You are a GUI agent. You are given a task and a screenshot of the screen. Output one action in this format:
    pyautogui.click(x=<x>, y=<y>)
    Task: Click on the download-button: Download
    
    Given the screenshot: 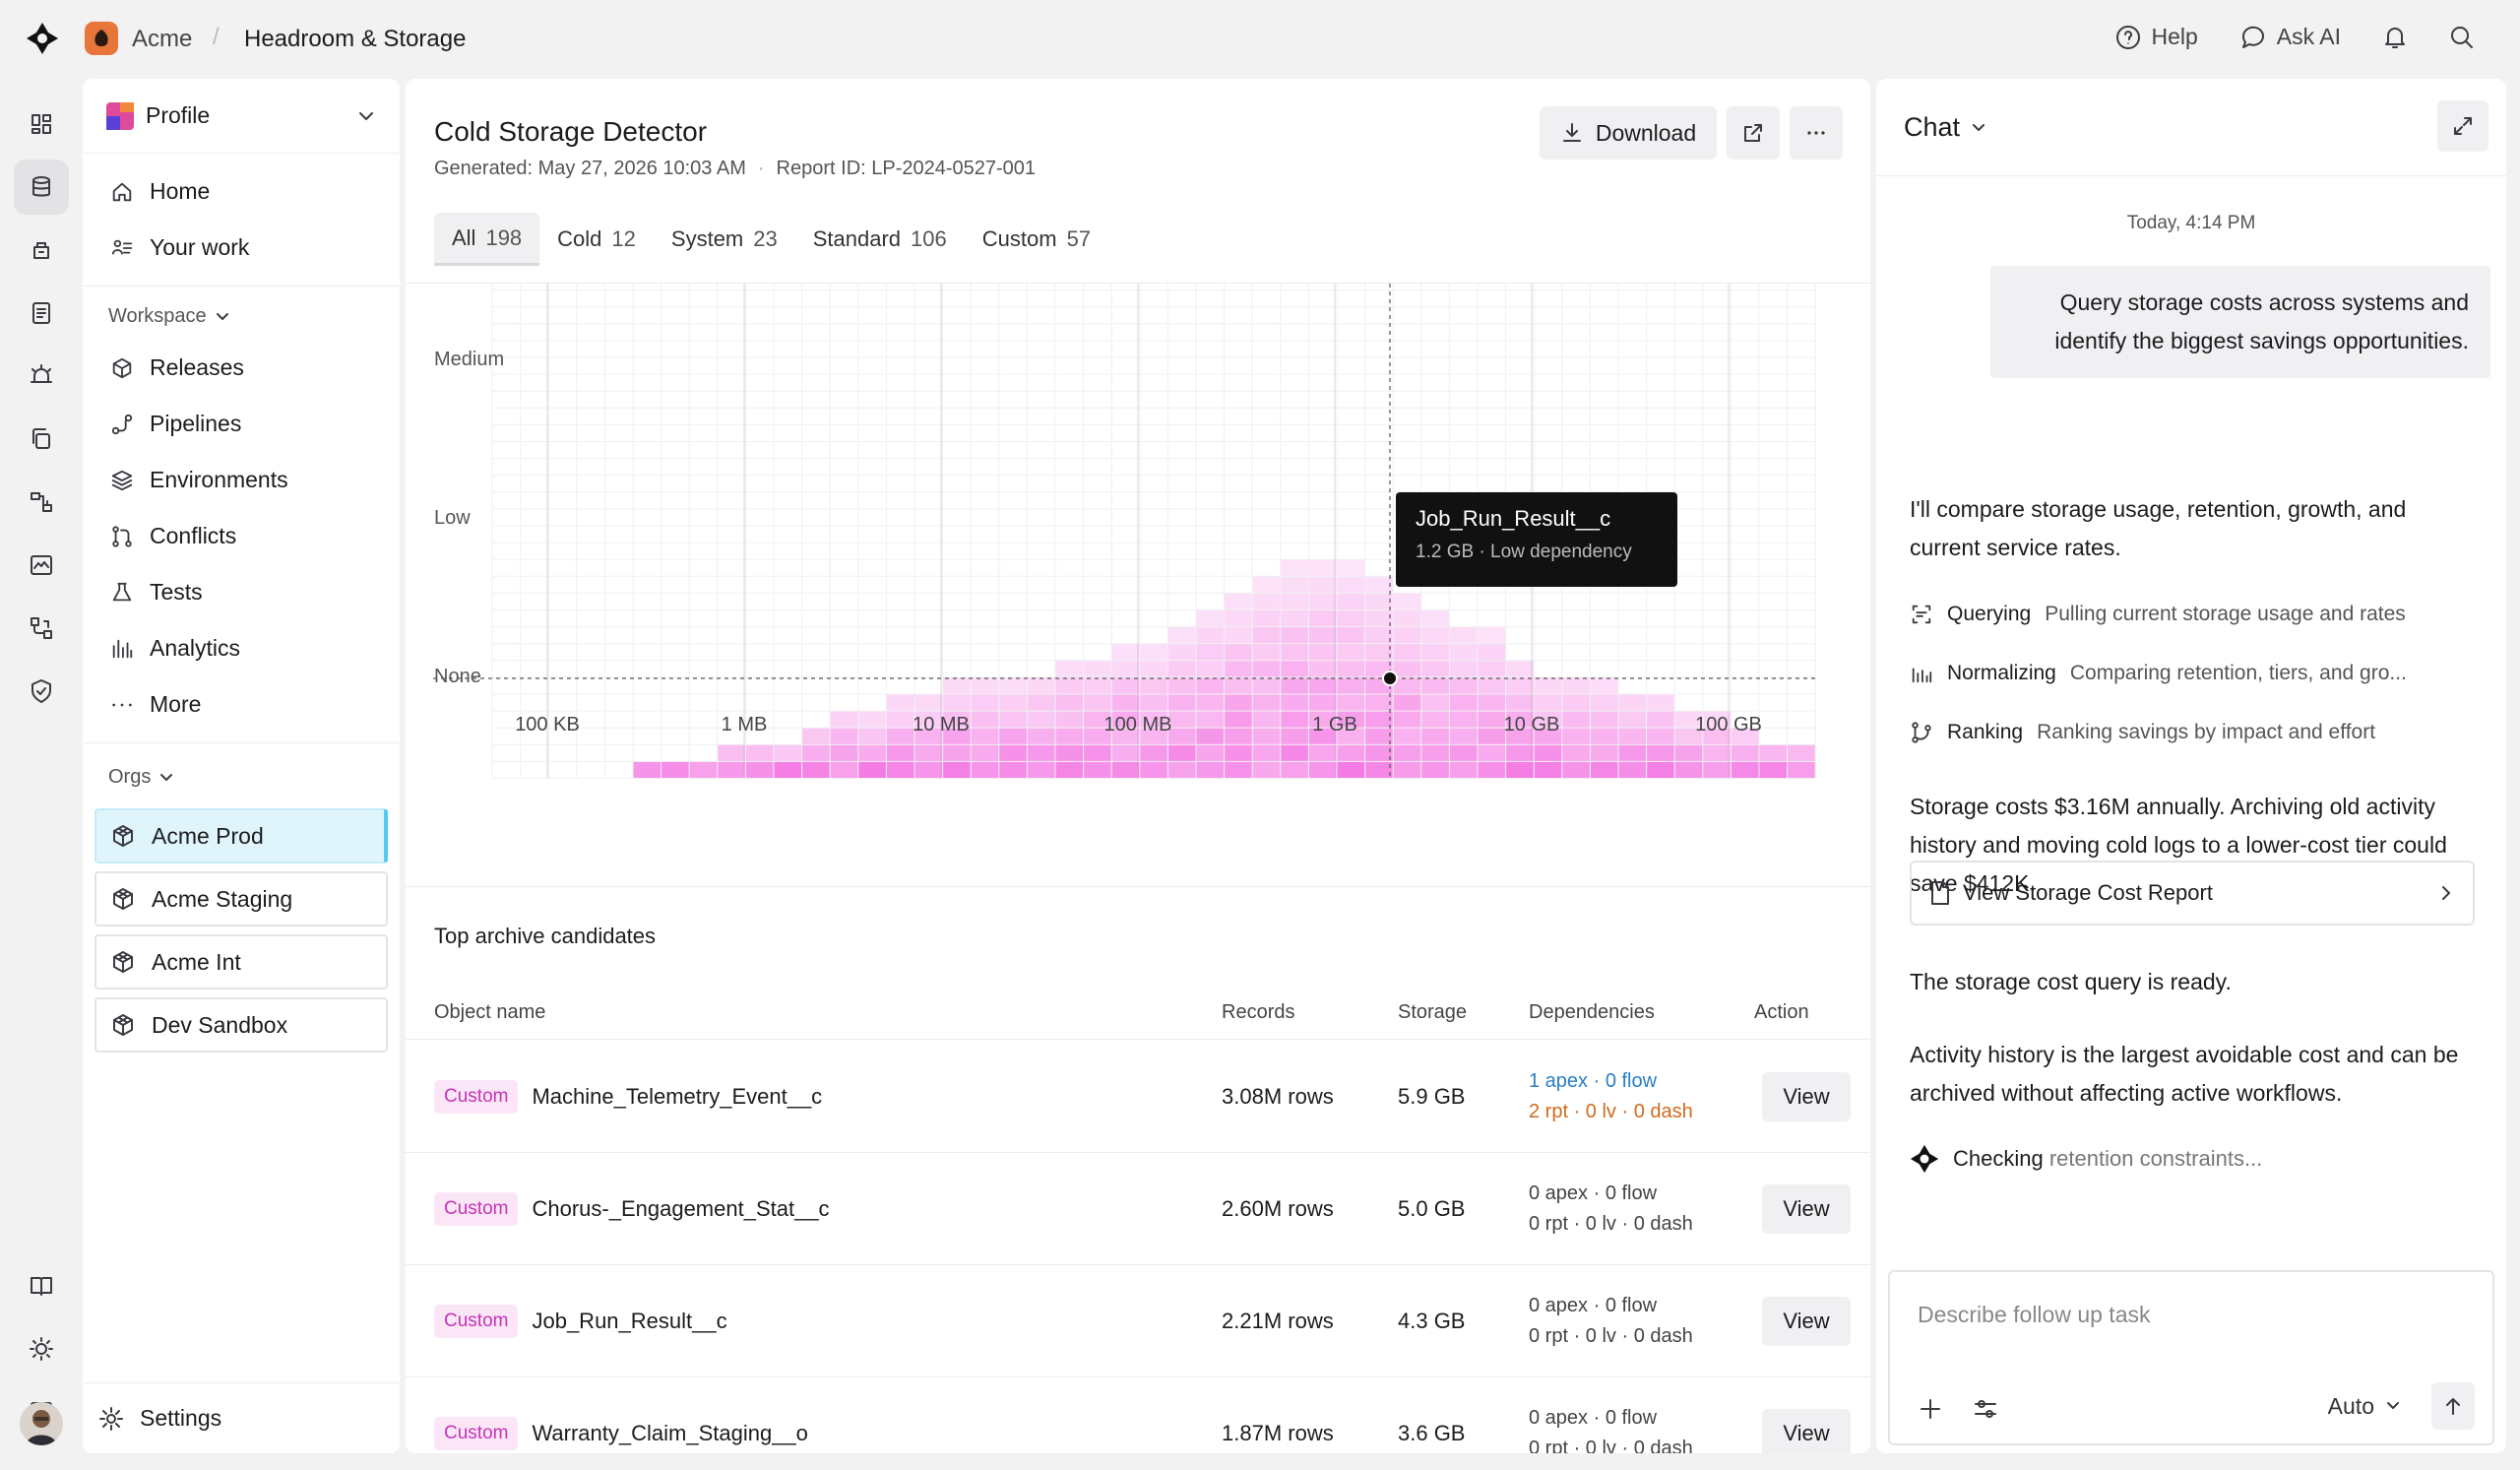 What is the action you would take?
    pyautogui.click(x=1628, y=133)
    